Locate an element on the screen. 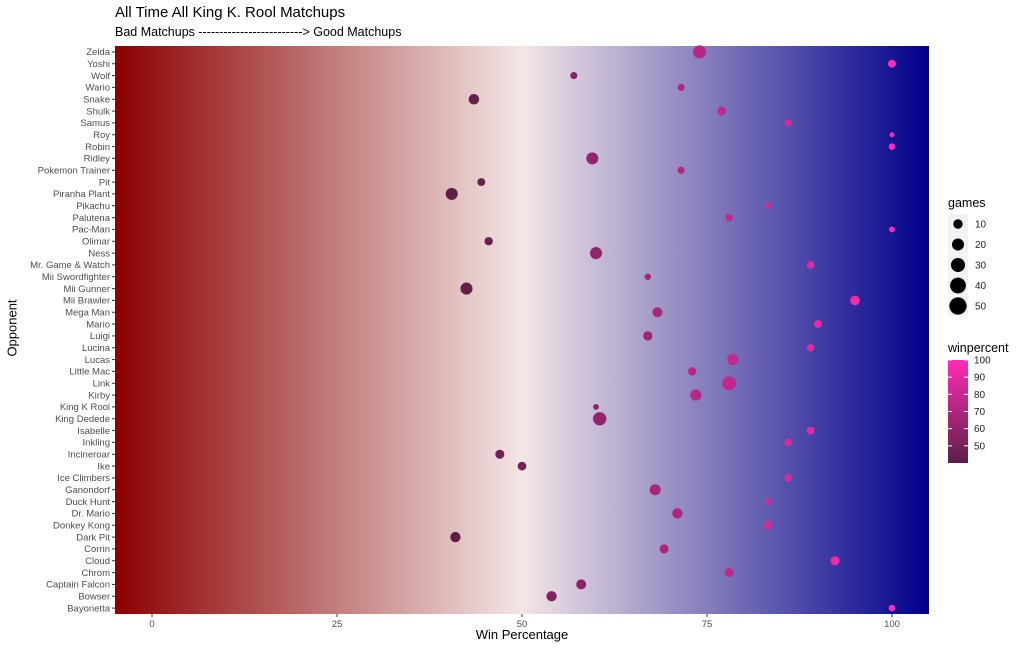 The image size is (1024, 648). y-tick-label: King Dedede is located at coordinates (82, 419).